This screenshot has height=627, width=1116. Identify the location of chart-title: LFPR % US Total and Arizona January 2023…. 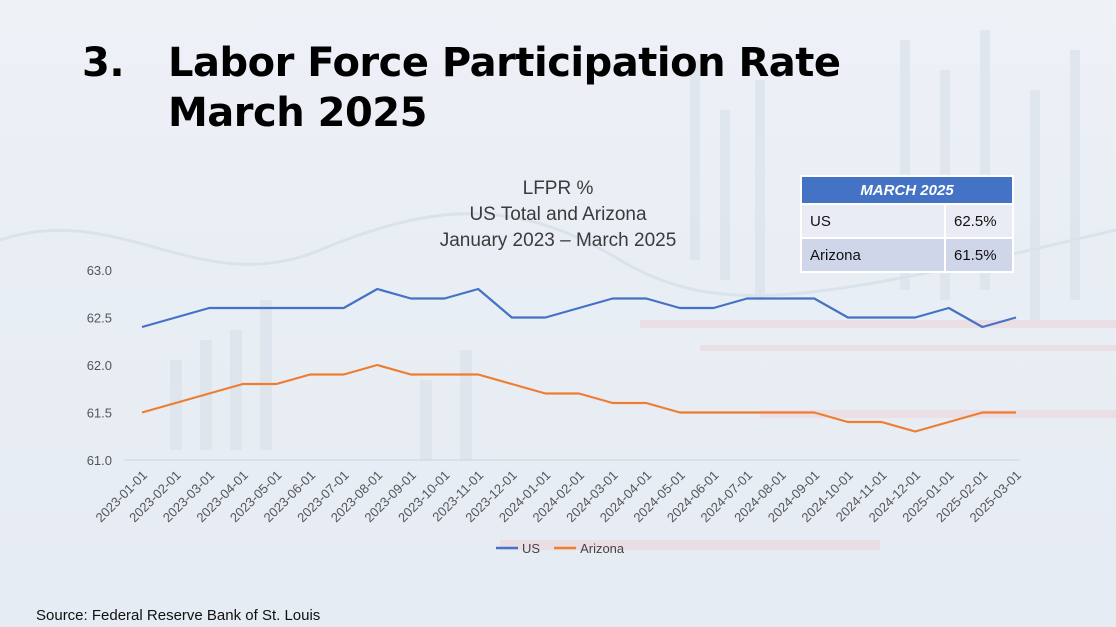
(558, 215).